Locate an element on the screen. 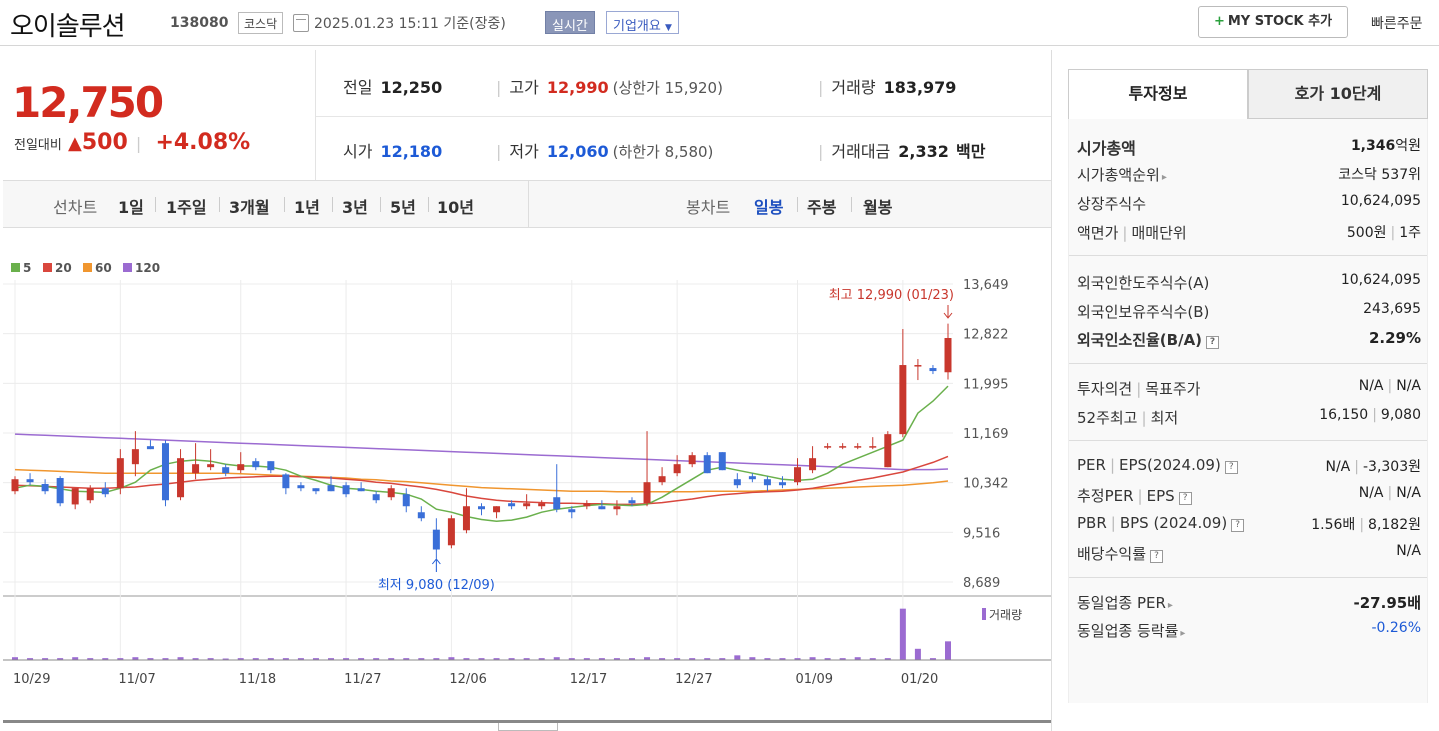  candle-monthly: 월봉 is located at coordinates (878, 207).